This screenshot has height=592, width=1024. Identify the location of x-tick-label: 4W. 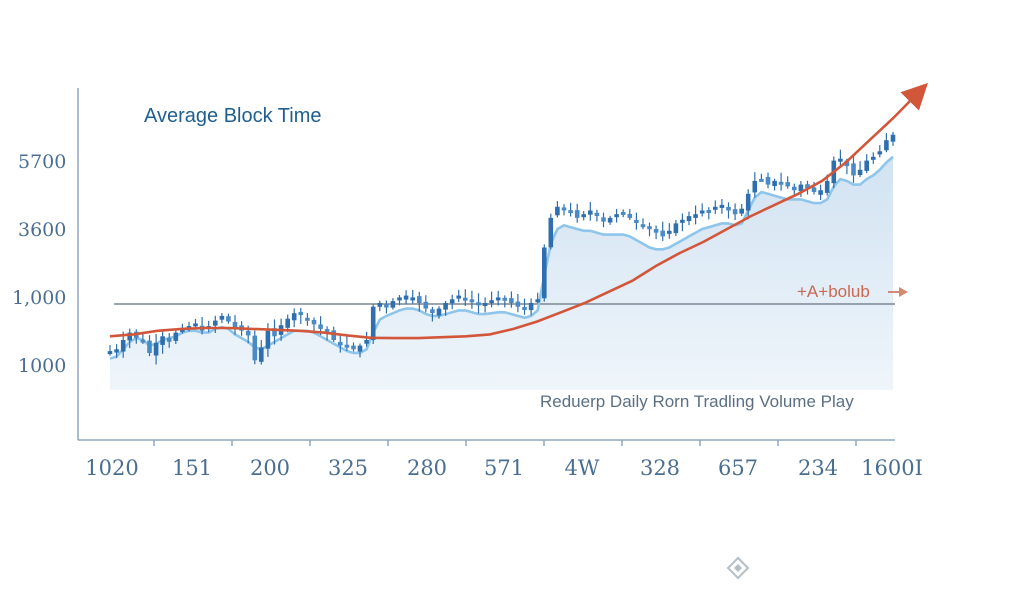
(582, 468).